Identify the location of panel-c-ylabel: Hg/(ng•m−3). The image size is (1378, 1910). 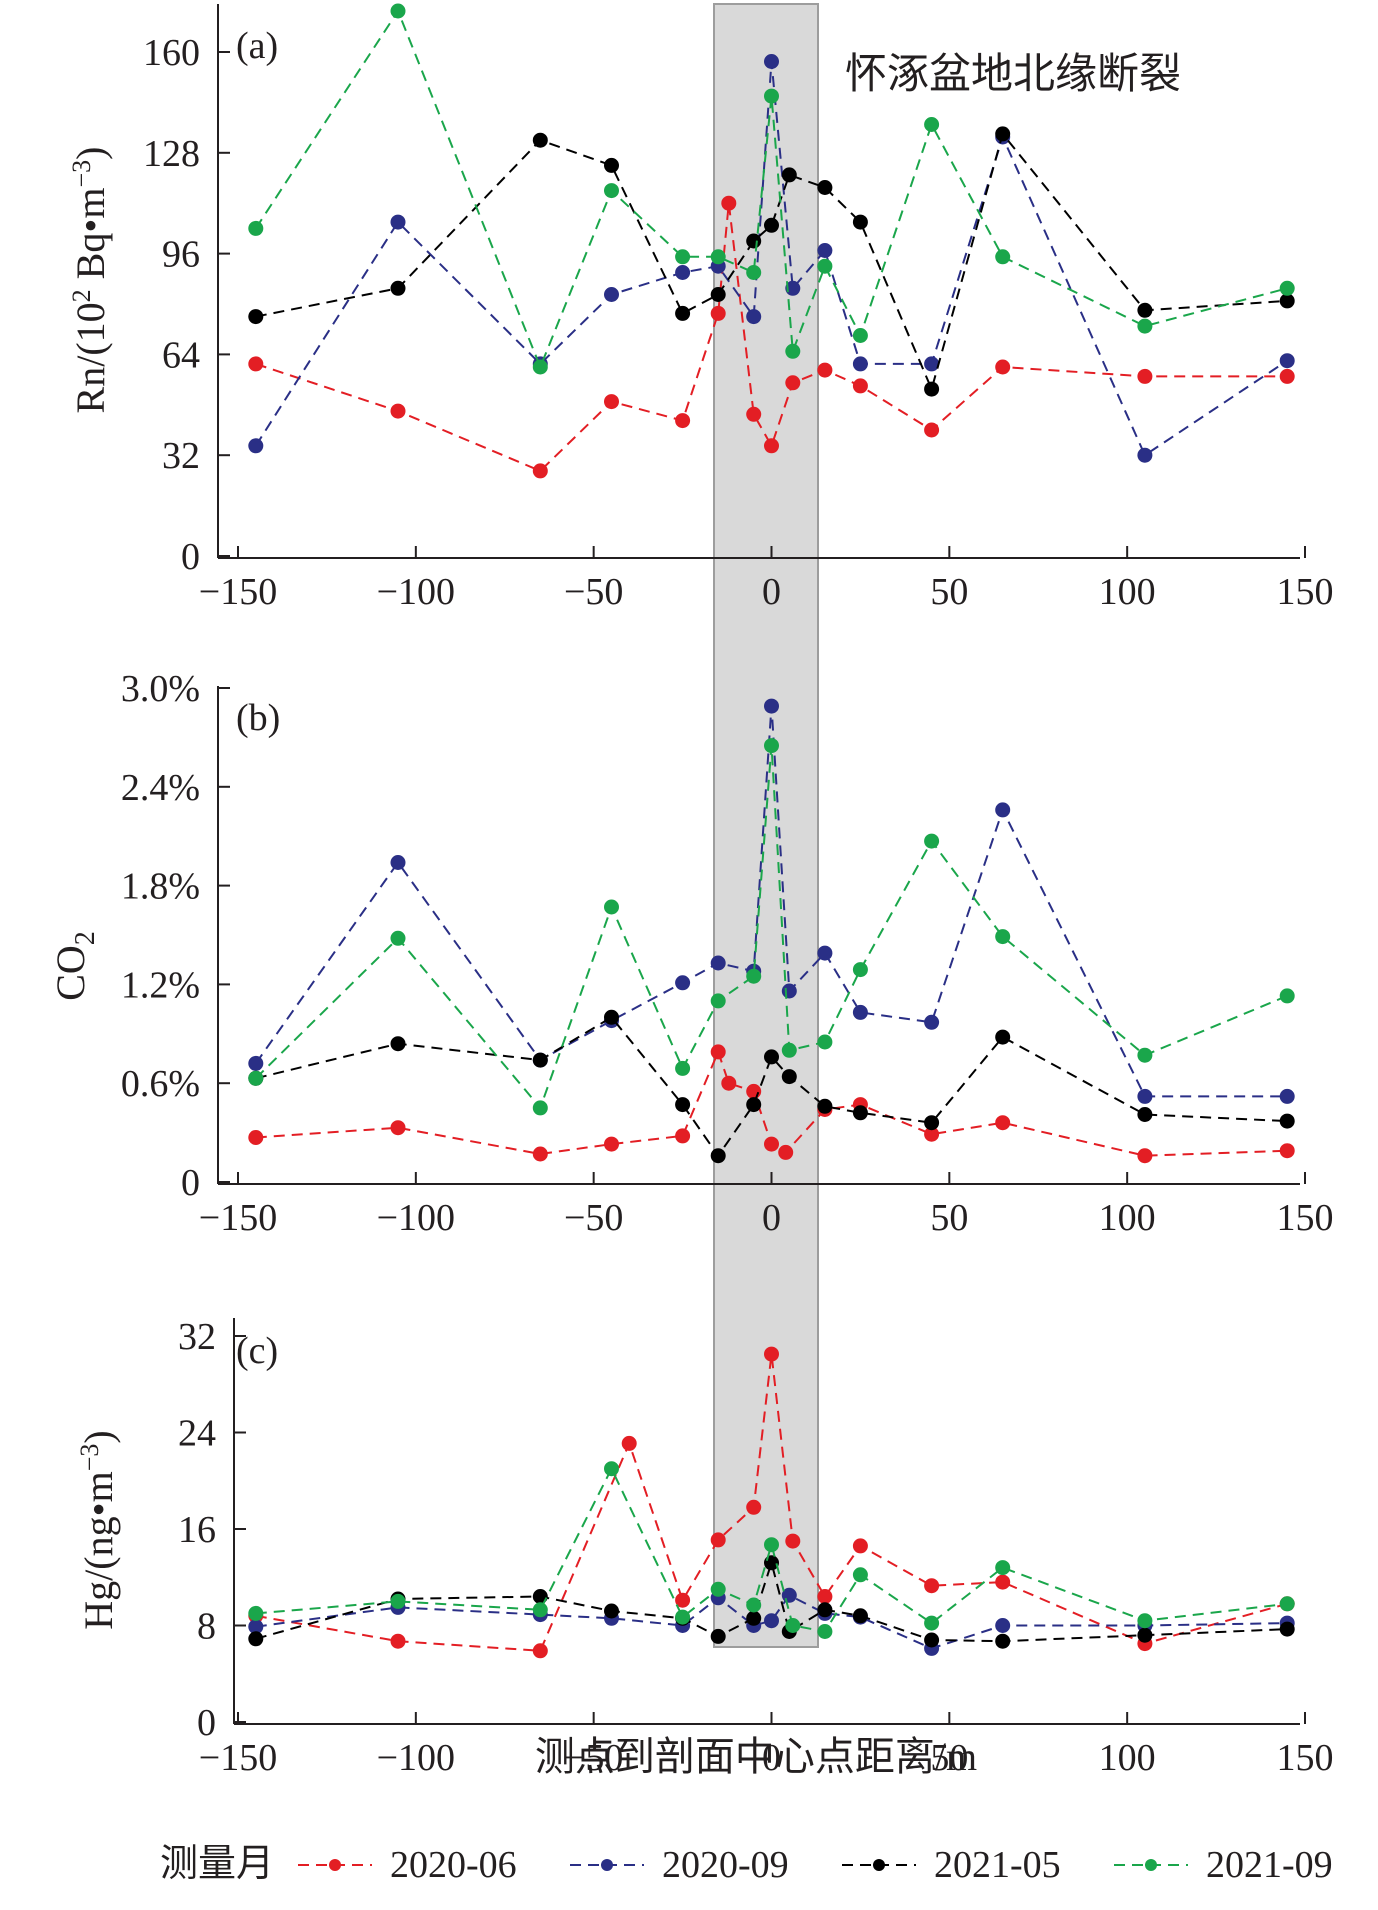
(98, 1529).